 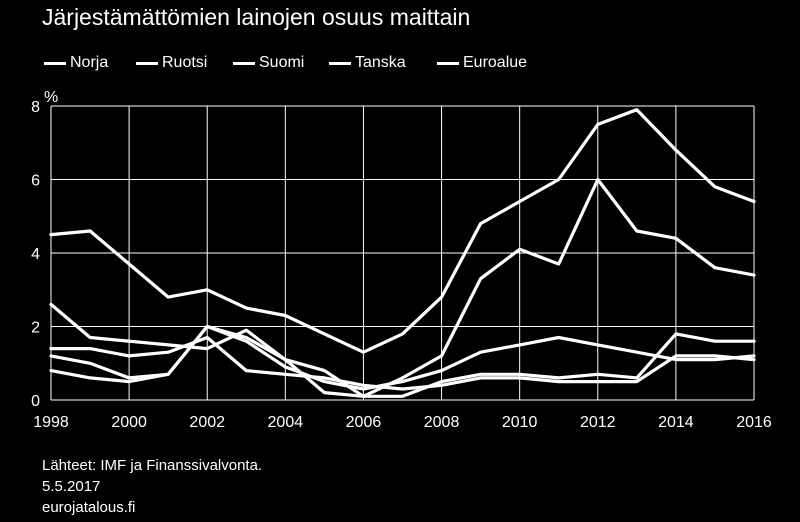 I want to click on legend: Norja Ruotsi Suomi Tanska Euroalue, so click(x=285, y=63).